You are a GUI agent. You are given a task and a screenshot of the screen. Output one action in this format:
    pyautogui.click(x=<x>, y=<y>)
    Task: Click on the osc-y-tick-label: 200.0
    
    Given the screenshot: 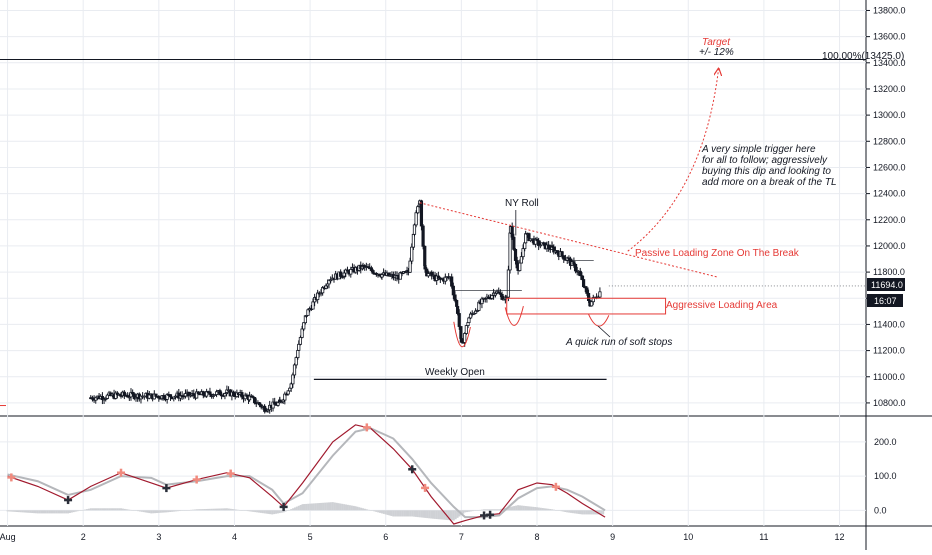 What is the action you would take?
    pyautogui.click(x=885, y=442)
    